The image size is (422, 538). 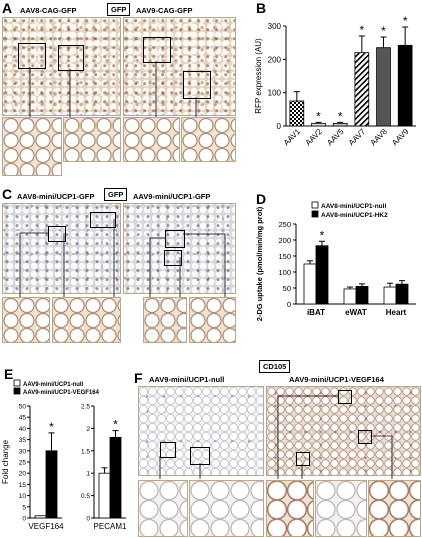 What do you see at coordinates (353, 206) in the screenshot?
I see `panel-d-legend-label: AAV8-mini/UCP1-null` at bounding box center [353, 206].